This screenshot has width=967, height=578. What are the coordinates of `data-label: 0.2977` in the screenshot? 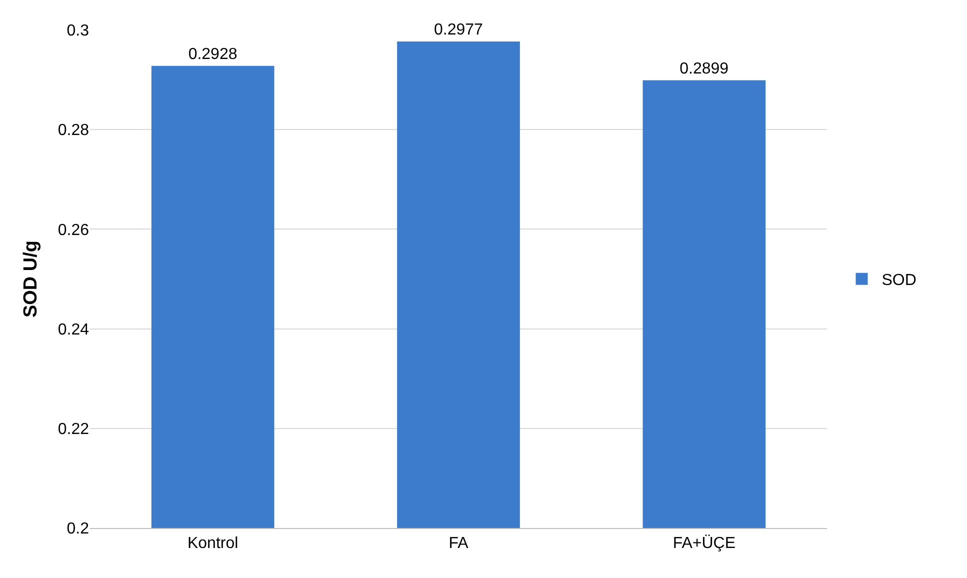 It's located at (459, 29).